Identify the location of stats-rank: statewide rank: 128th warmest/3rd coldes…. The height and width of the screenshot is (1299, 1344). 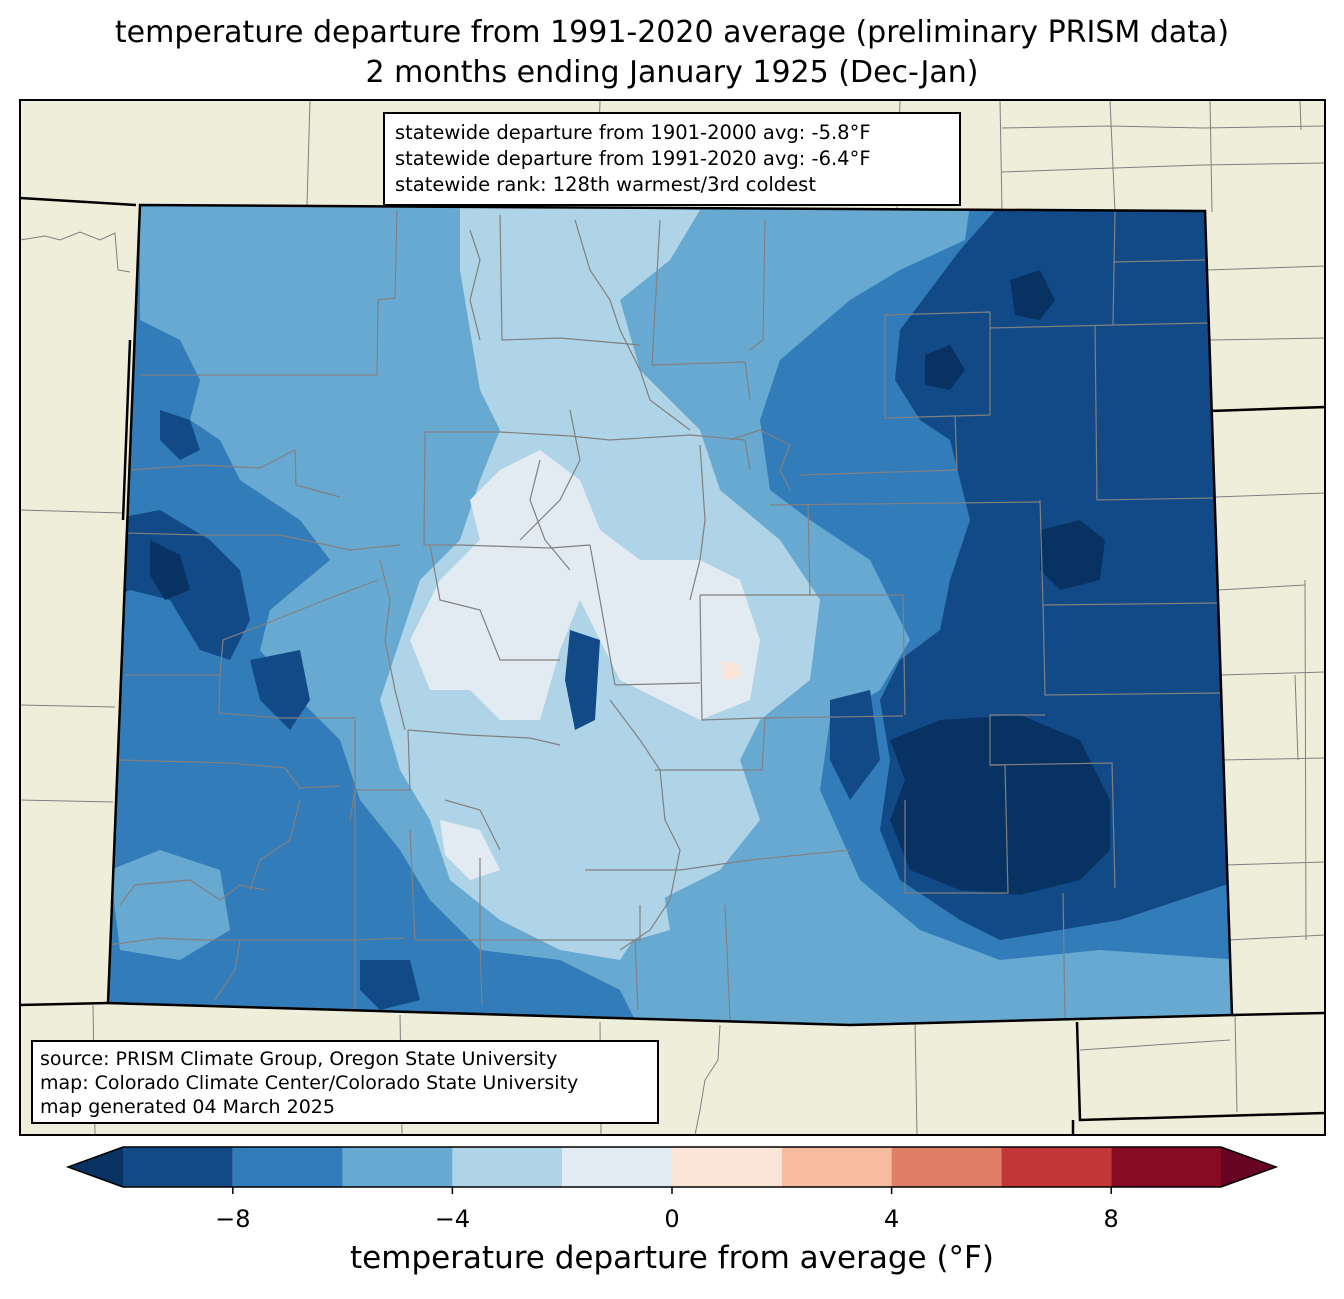
(605, 184).